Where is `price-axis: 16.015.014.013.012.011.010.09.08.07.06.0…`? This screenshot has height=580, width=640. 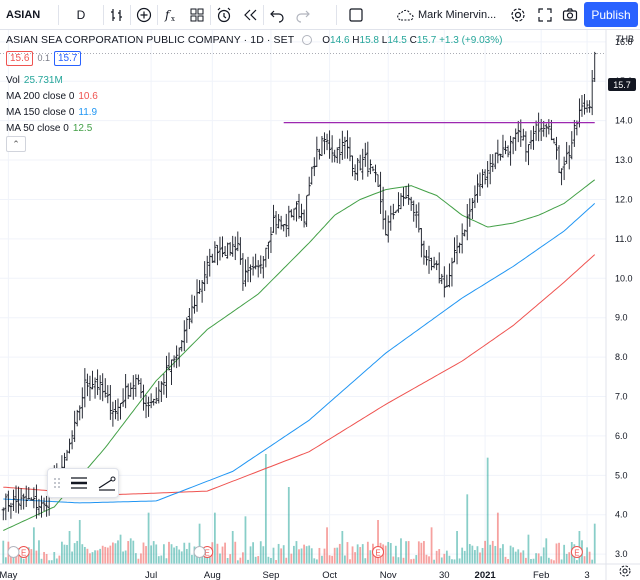 price-axis: 16.015.014.013.012.011.010.09.08.07.06.0… is located at coordinates (624, 298).